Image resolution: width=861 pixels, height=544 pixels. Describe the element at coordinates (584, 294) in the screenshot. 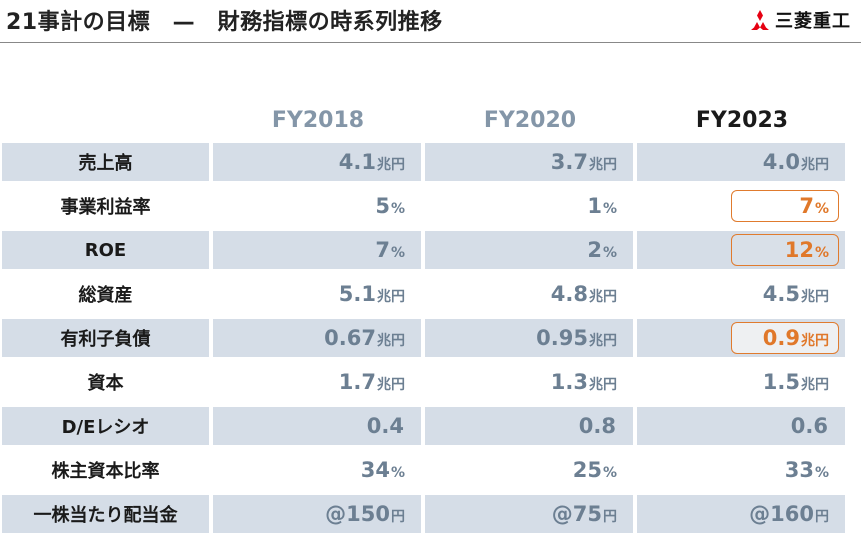

I see `value-text: 4.8 兆円` at that location.